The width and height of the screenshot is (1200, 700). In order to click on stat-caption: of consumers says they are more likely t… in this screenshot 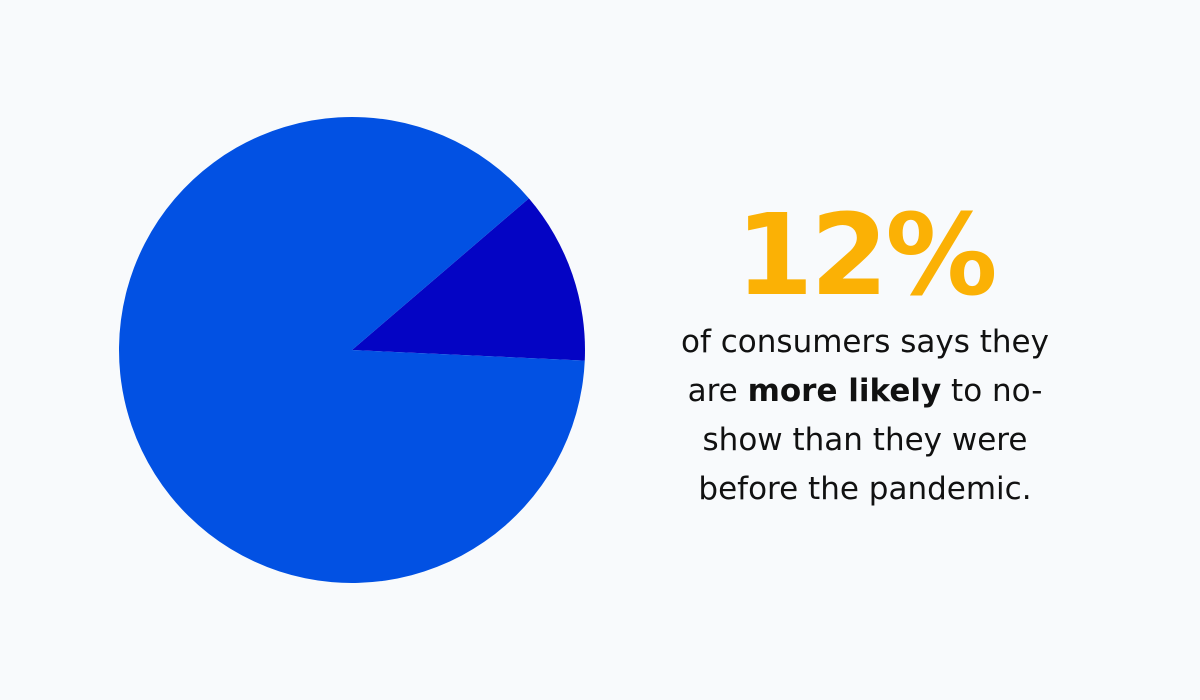, I will do `click(865, 416)`.